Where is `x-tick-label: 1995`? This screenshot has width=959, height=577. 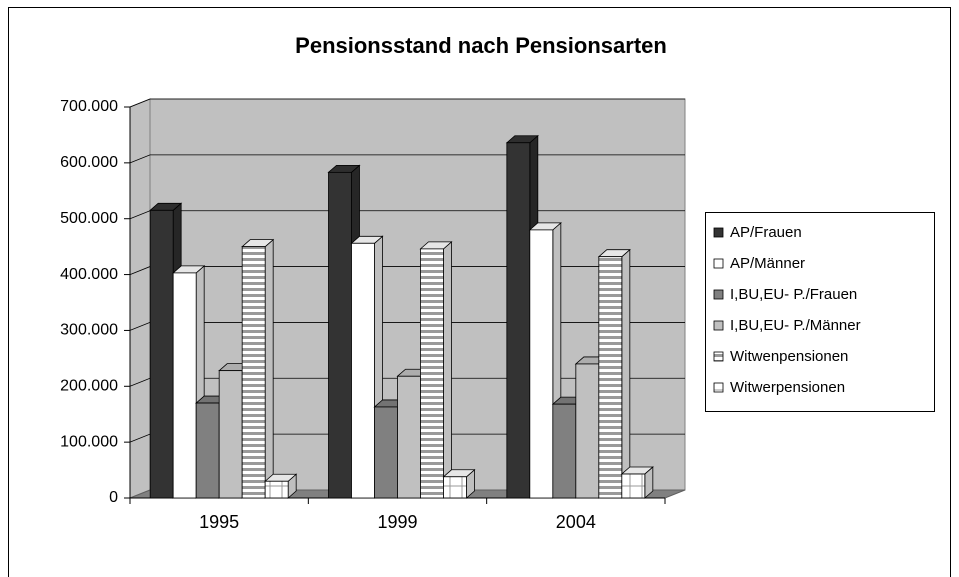
x-tick-label: 1995 is located at coordinates (219, 522).